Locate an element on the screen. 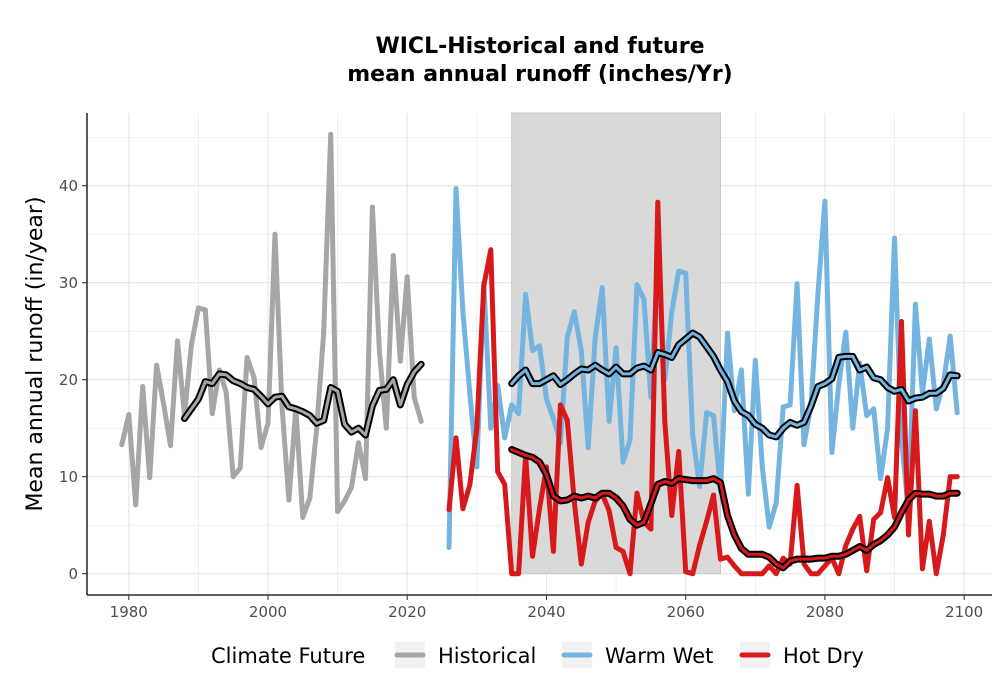 This screenshot has height=700, width=1000. legend-title: Climate Future is located at coordinates (288, 656).